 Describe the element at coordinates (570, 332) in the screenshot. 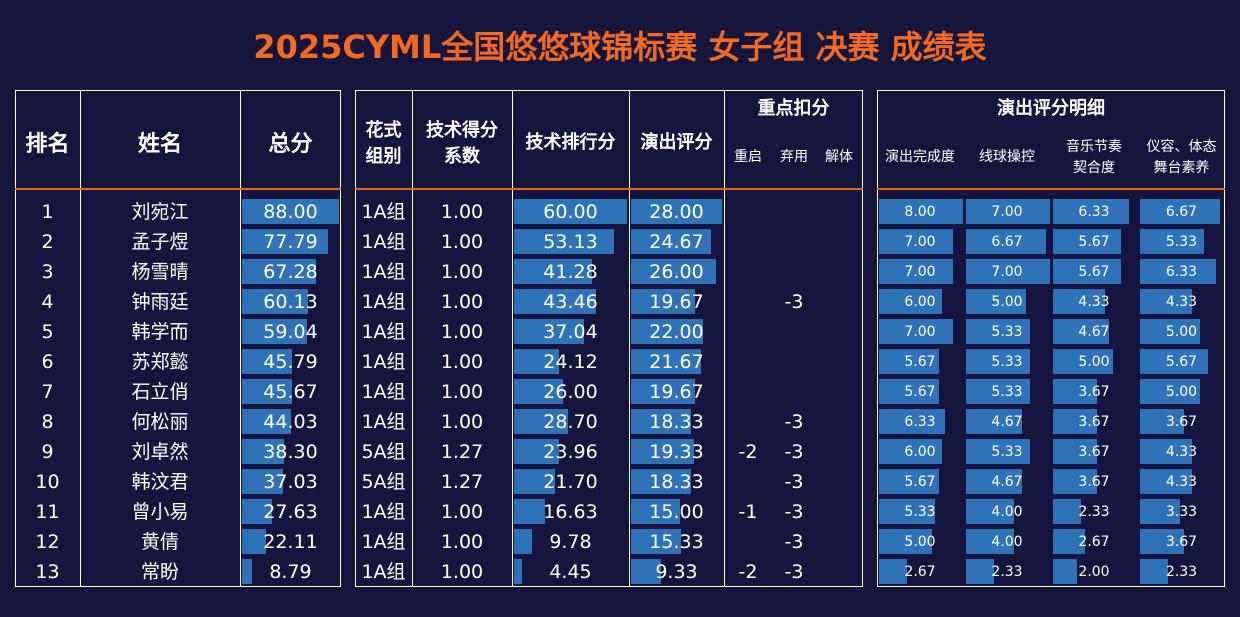

I see `tech-value: 37.04` at that location.